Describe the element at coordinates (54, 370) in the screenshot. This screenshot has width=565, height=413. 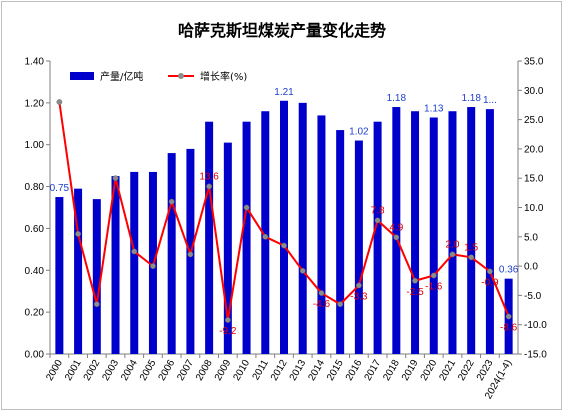
I see `x-tick-label: 2000` at that location.